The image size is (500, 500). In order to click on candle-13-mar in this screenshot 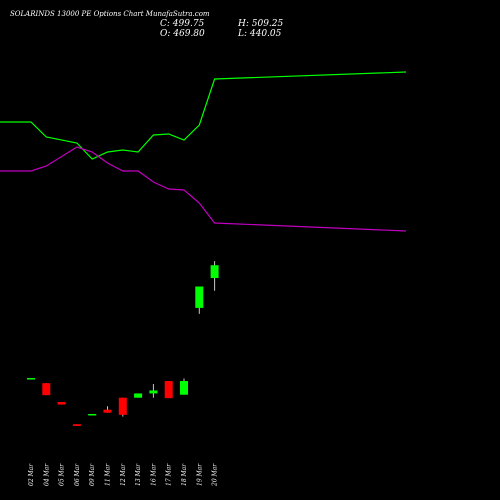, I will do `click(138, 395)`.